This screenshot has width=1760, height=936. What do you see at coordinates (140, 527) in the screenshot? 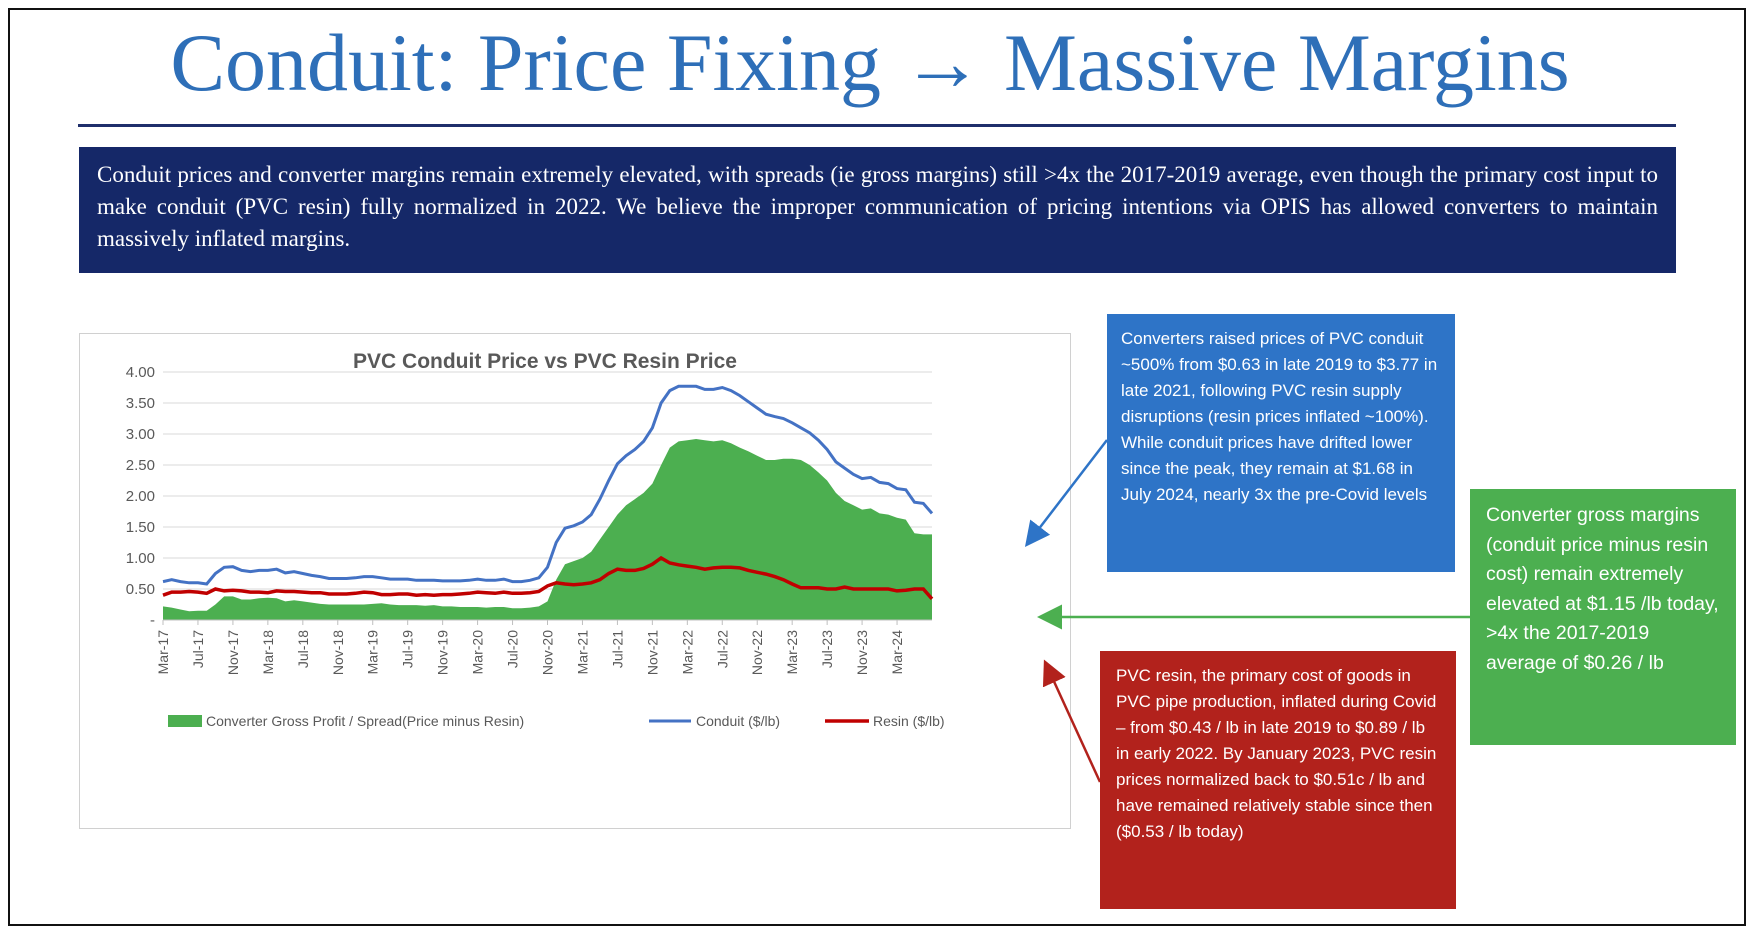
I see `y-tick-label: 1.50` at bounding box center [140, 527].